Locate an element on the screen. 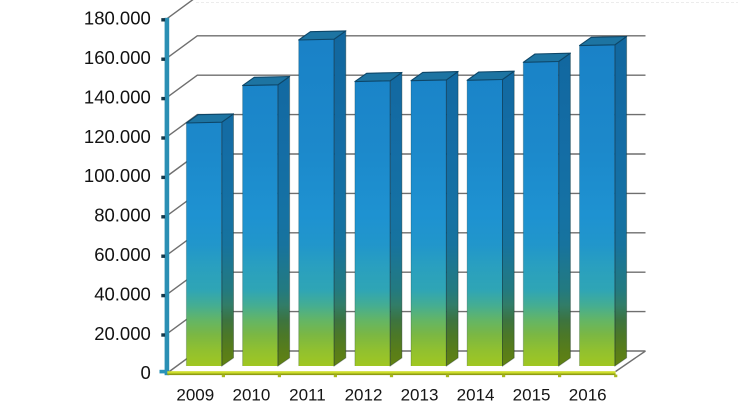  svg-text: 2010 is located at coordinates (251, 395).